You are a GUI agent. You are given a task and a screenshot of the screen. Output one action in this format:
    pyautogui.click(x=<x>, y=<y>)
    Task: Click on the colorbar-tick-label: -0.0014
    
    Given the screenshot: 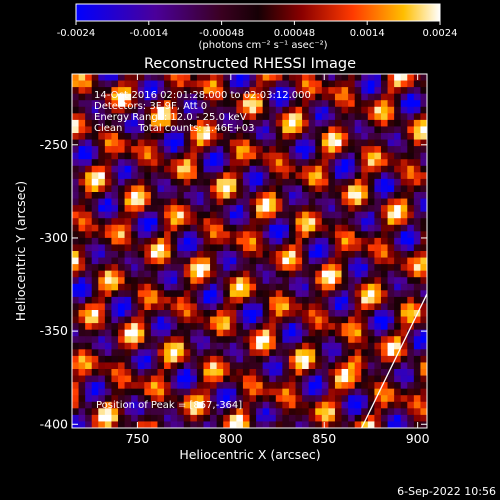 What is the action you would take?
    pyautogui.click(x=148, y=33)
    